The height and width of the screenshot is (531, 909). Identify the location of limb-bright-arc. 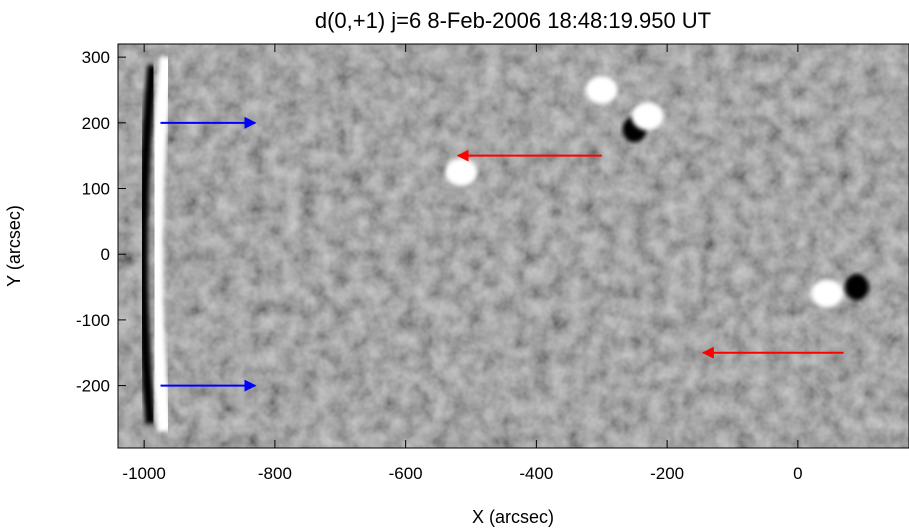
(161, 244).